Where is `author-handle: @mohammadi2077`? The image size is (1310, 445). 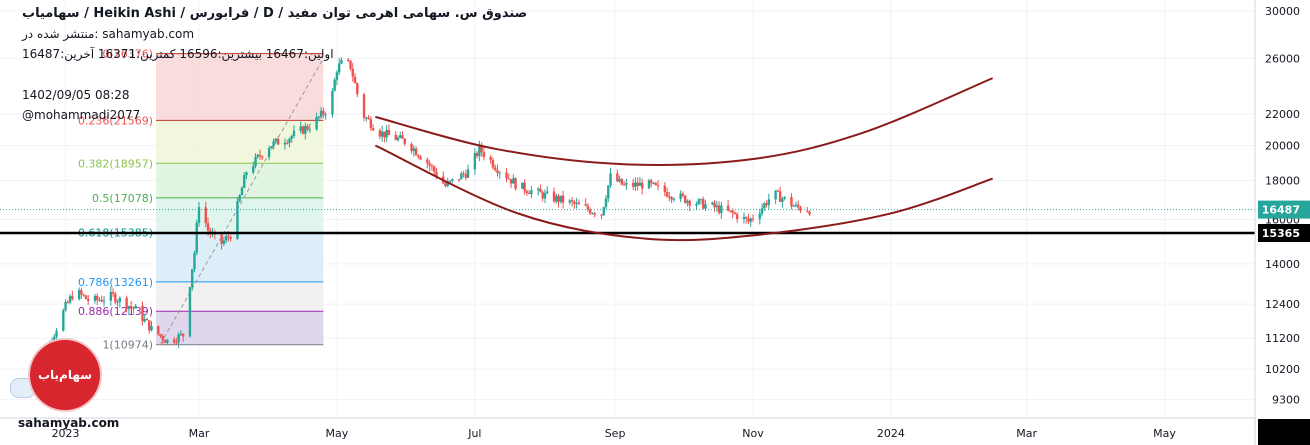
author-handle: @mohammadi2077 is located at coordinates (81, 115).